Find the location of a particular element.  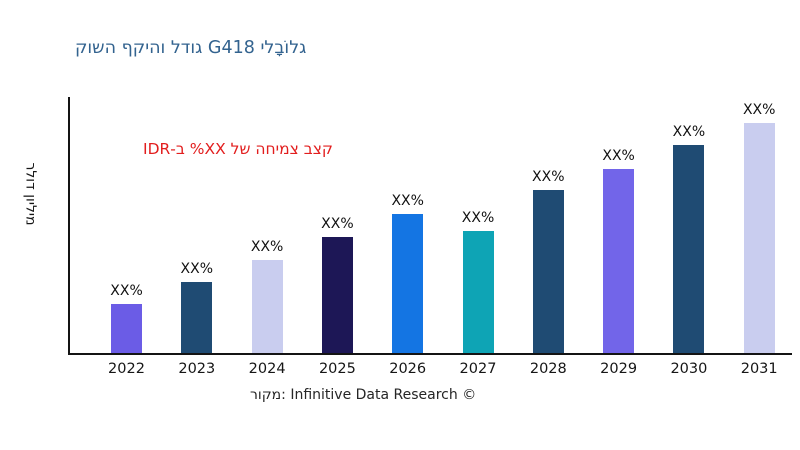

x-tick-2030: 2030 is located at coordinates (689, 369).